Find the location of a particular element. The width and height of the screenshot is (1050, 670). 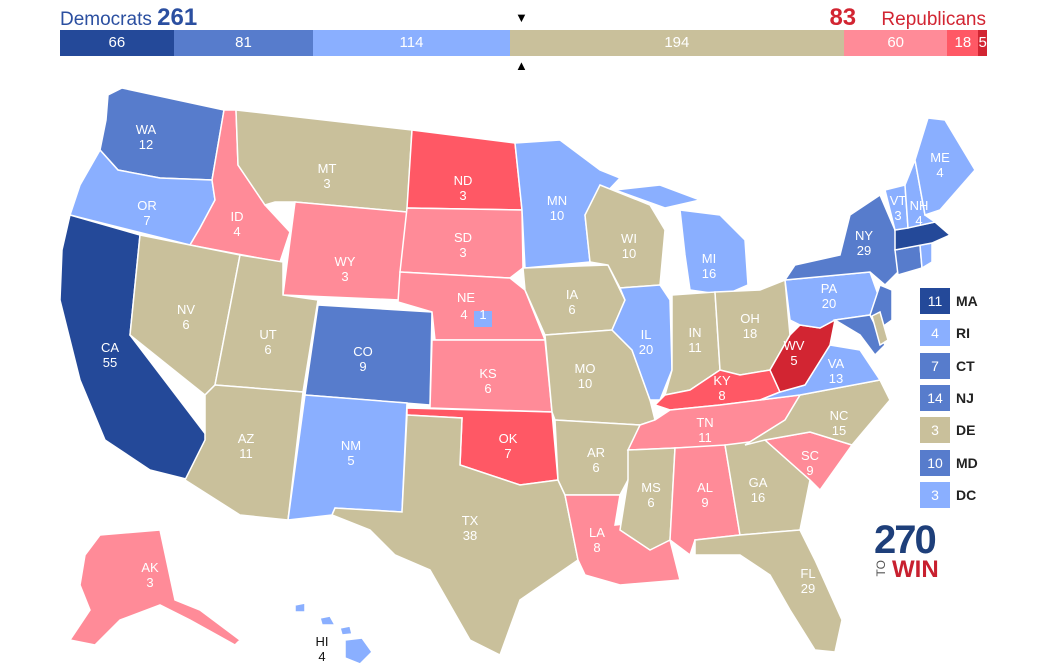

state-az is located at coordinates (244, 452).